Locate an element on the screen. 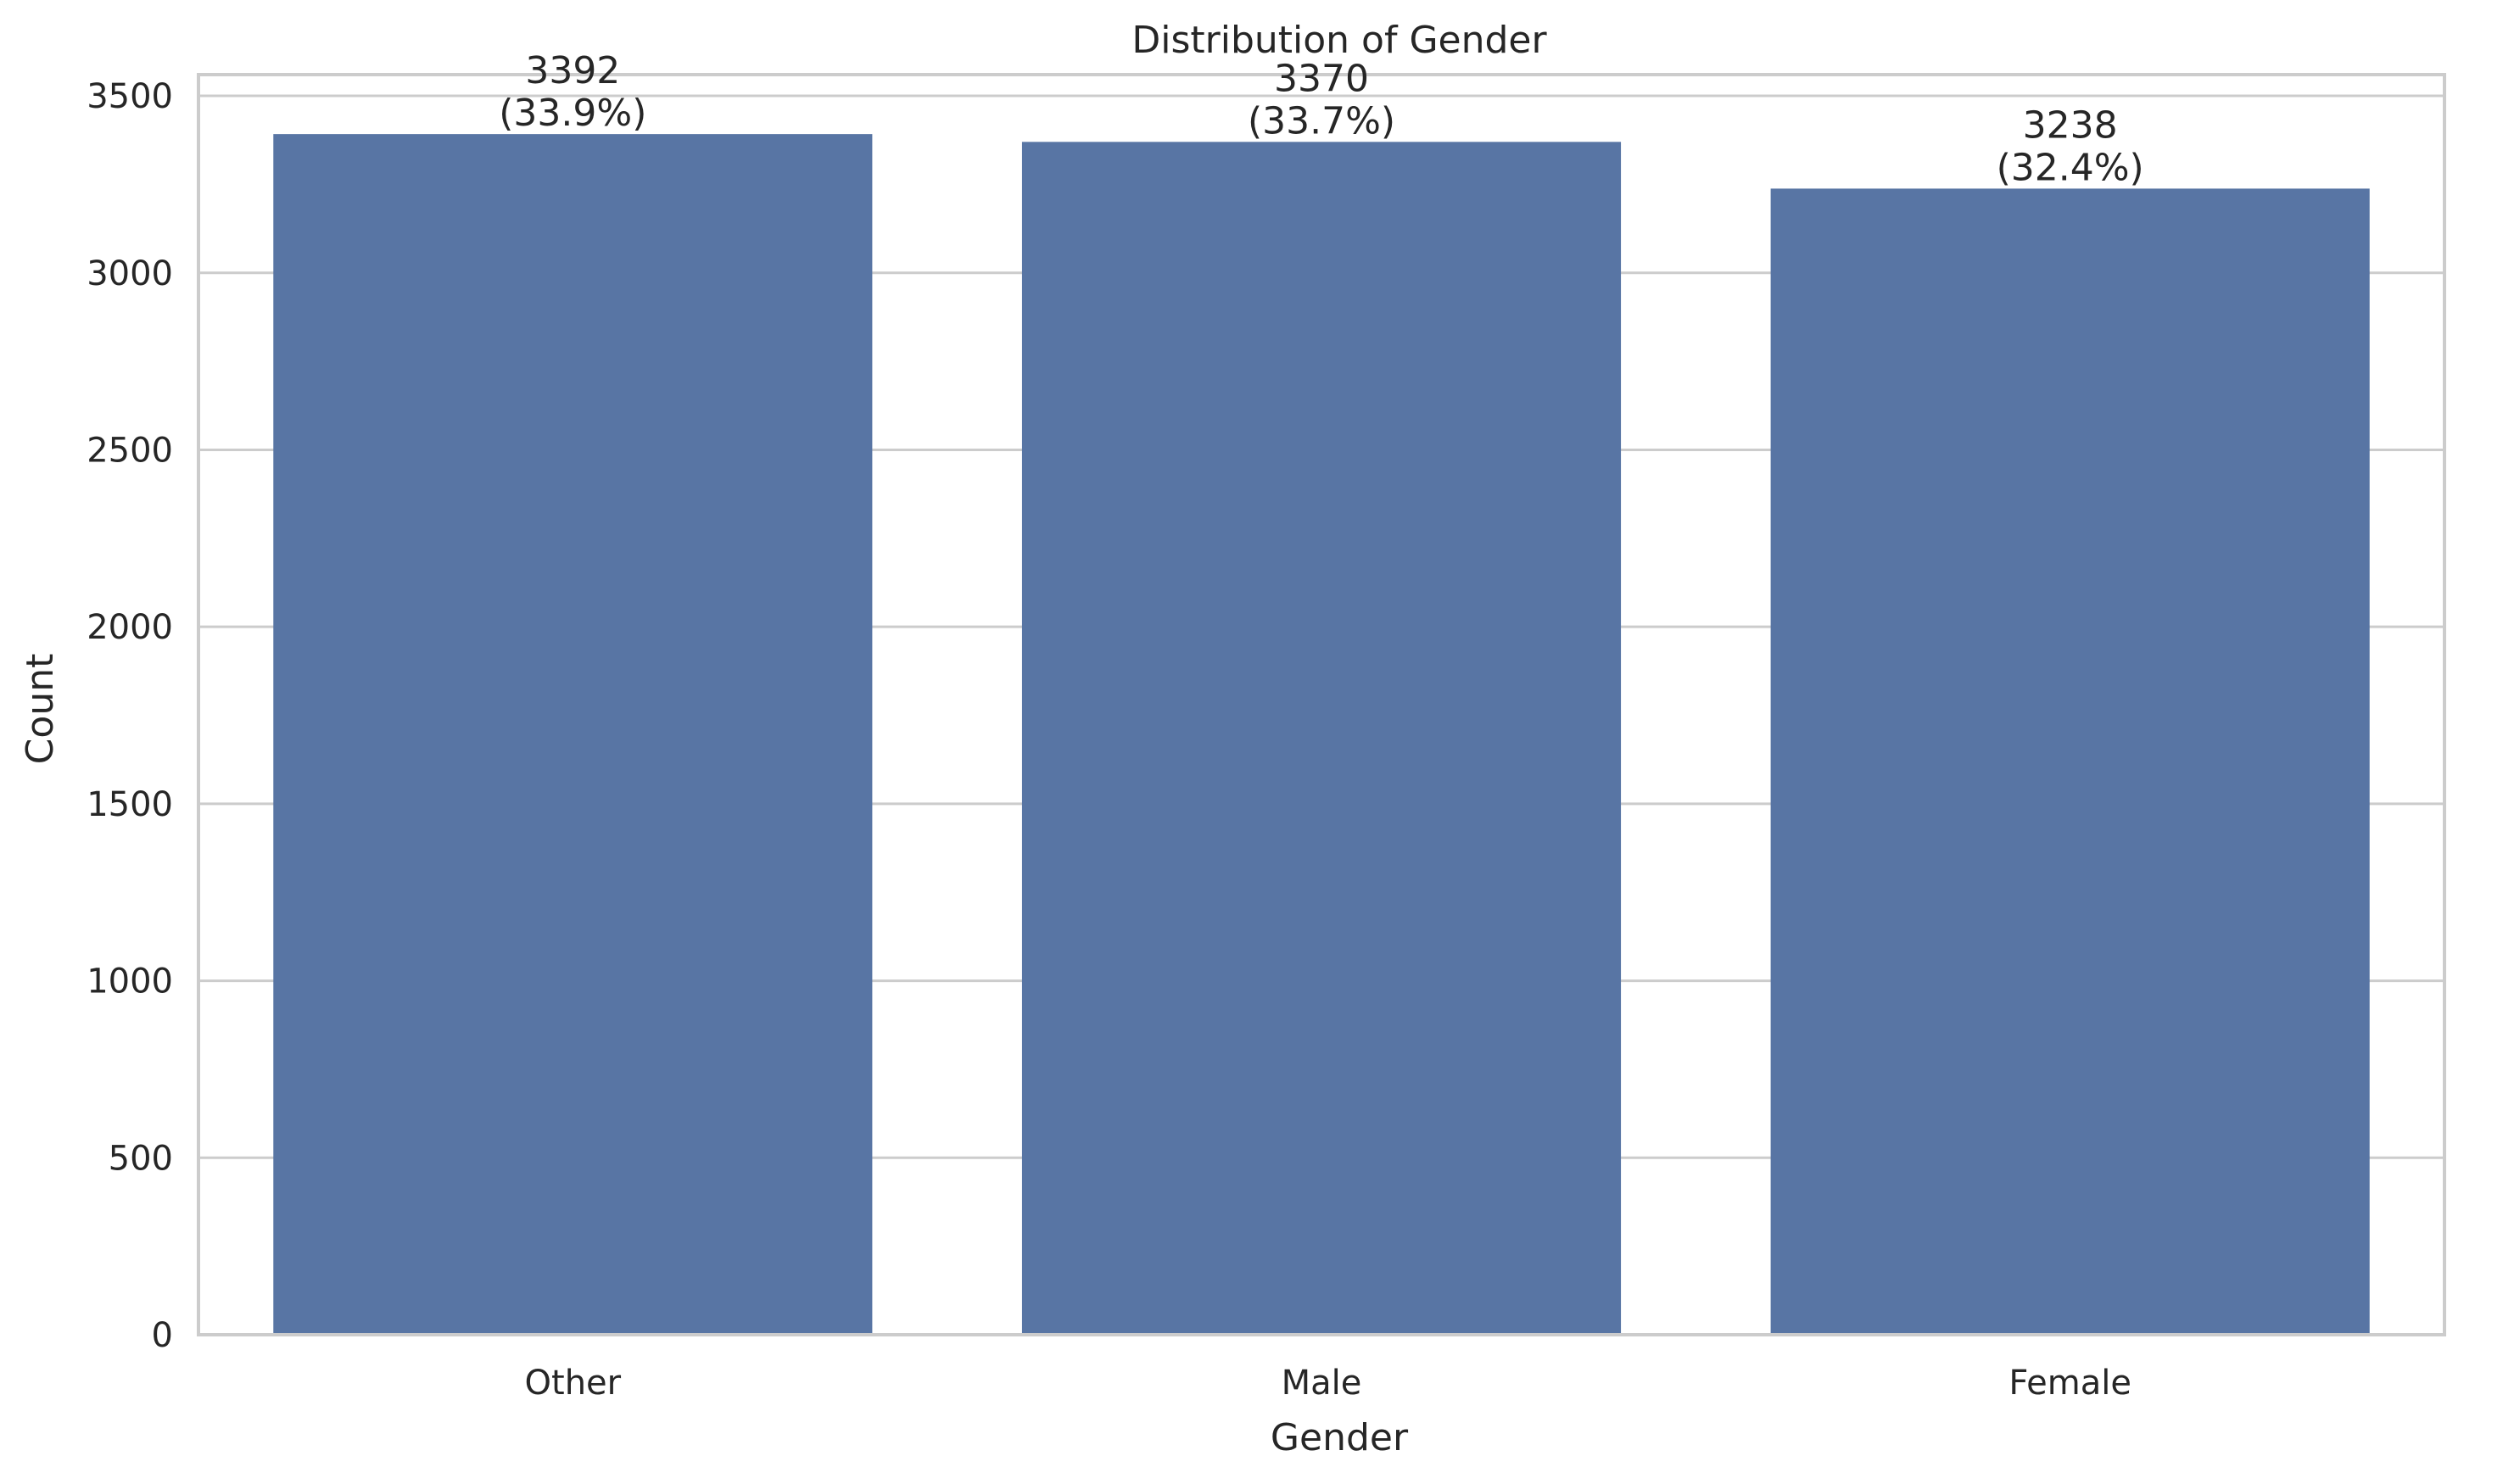  x-tick-label: Female is located at coordinates (2070, 1383).